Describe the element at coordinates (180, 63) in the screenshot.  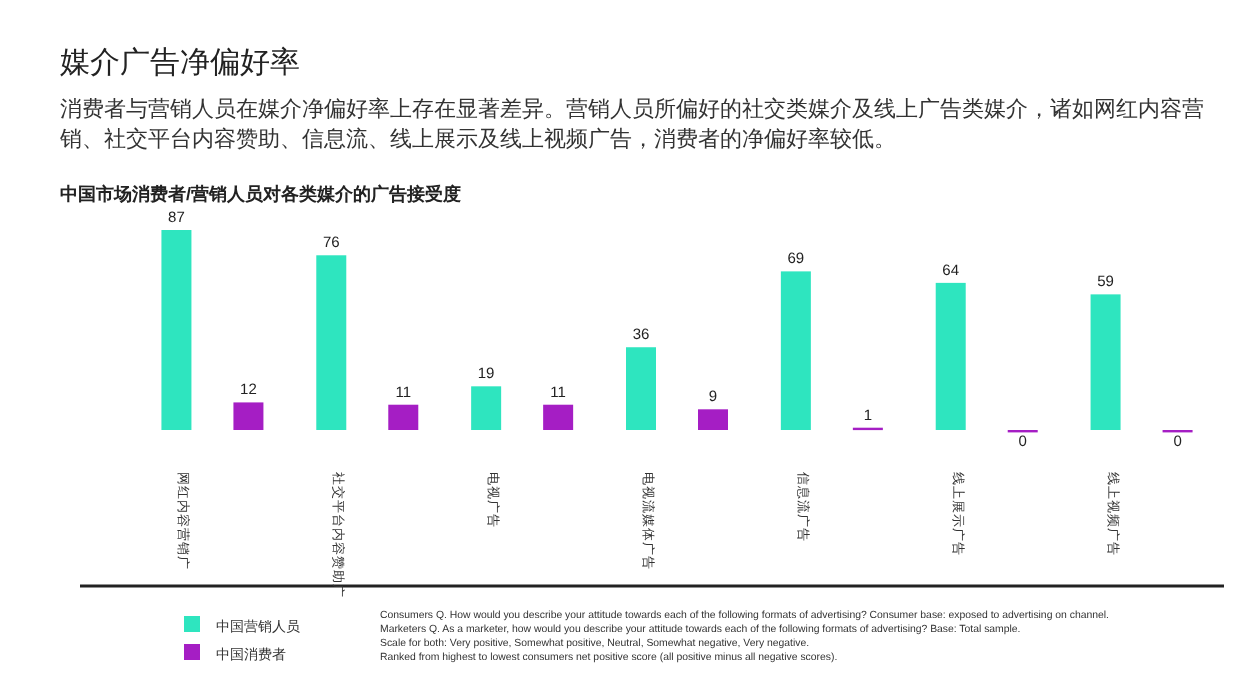
I see `title: 媒介广告净偏好率` at that location.